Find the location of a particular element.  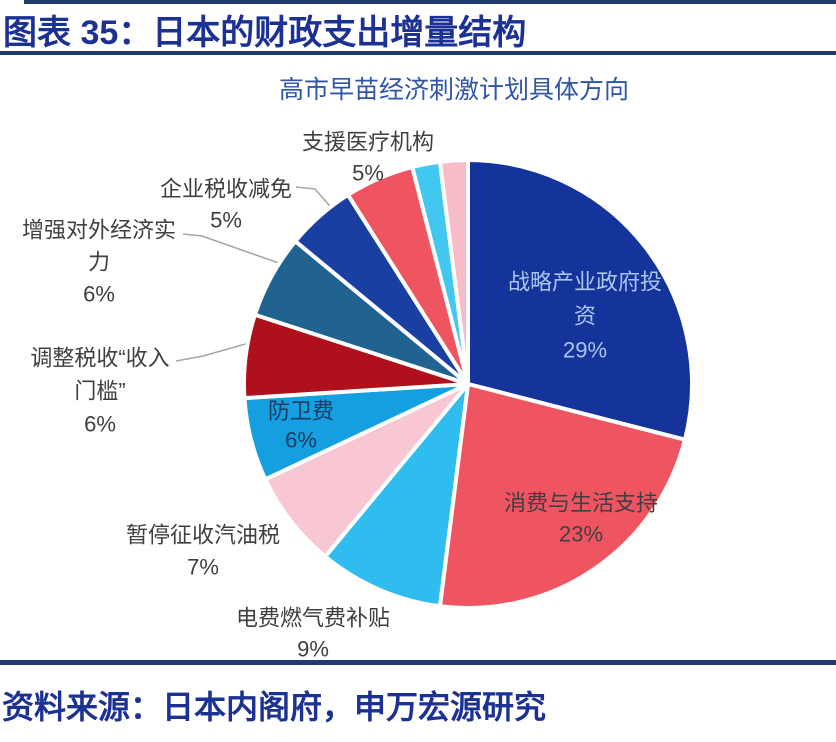

leader-lines is located at coordinates (255, 274).